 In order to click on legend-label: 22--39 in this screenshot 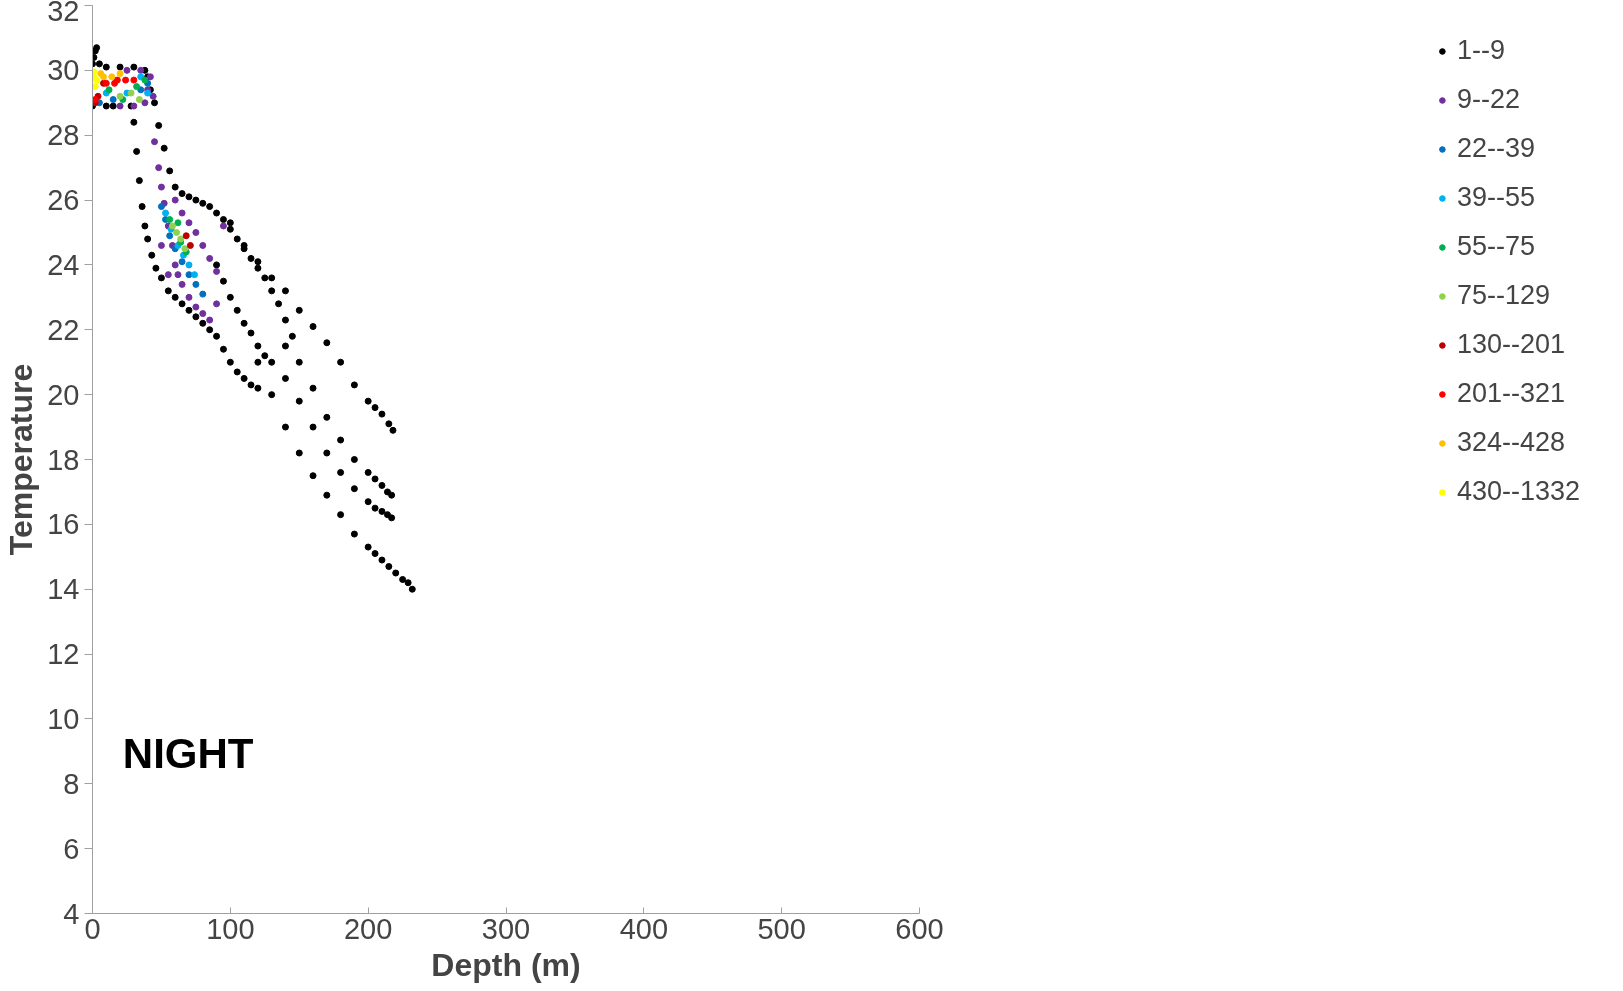, I will do `click(1495, 148)`.